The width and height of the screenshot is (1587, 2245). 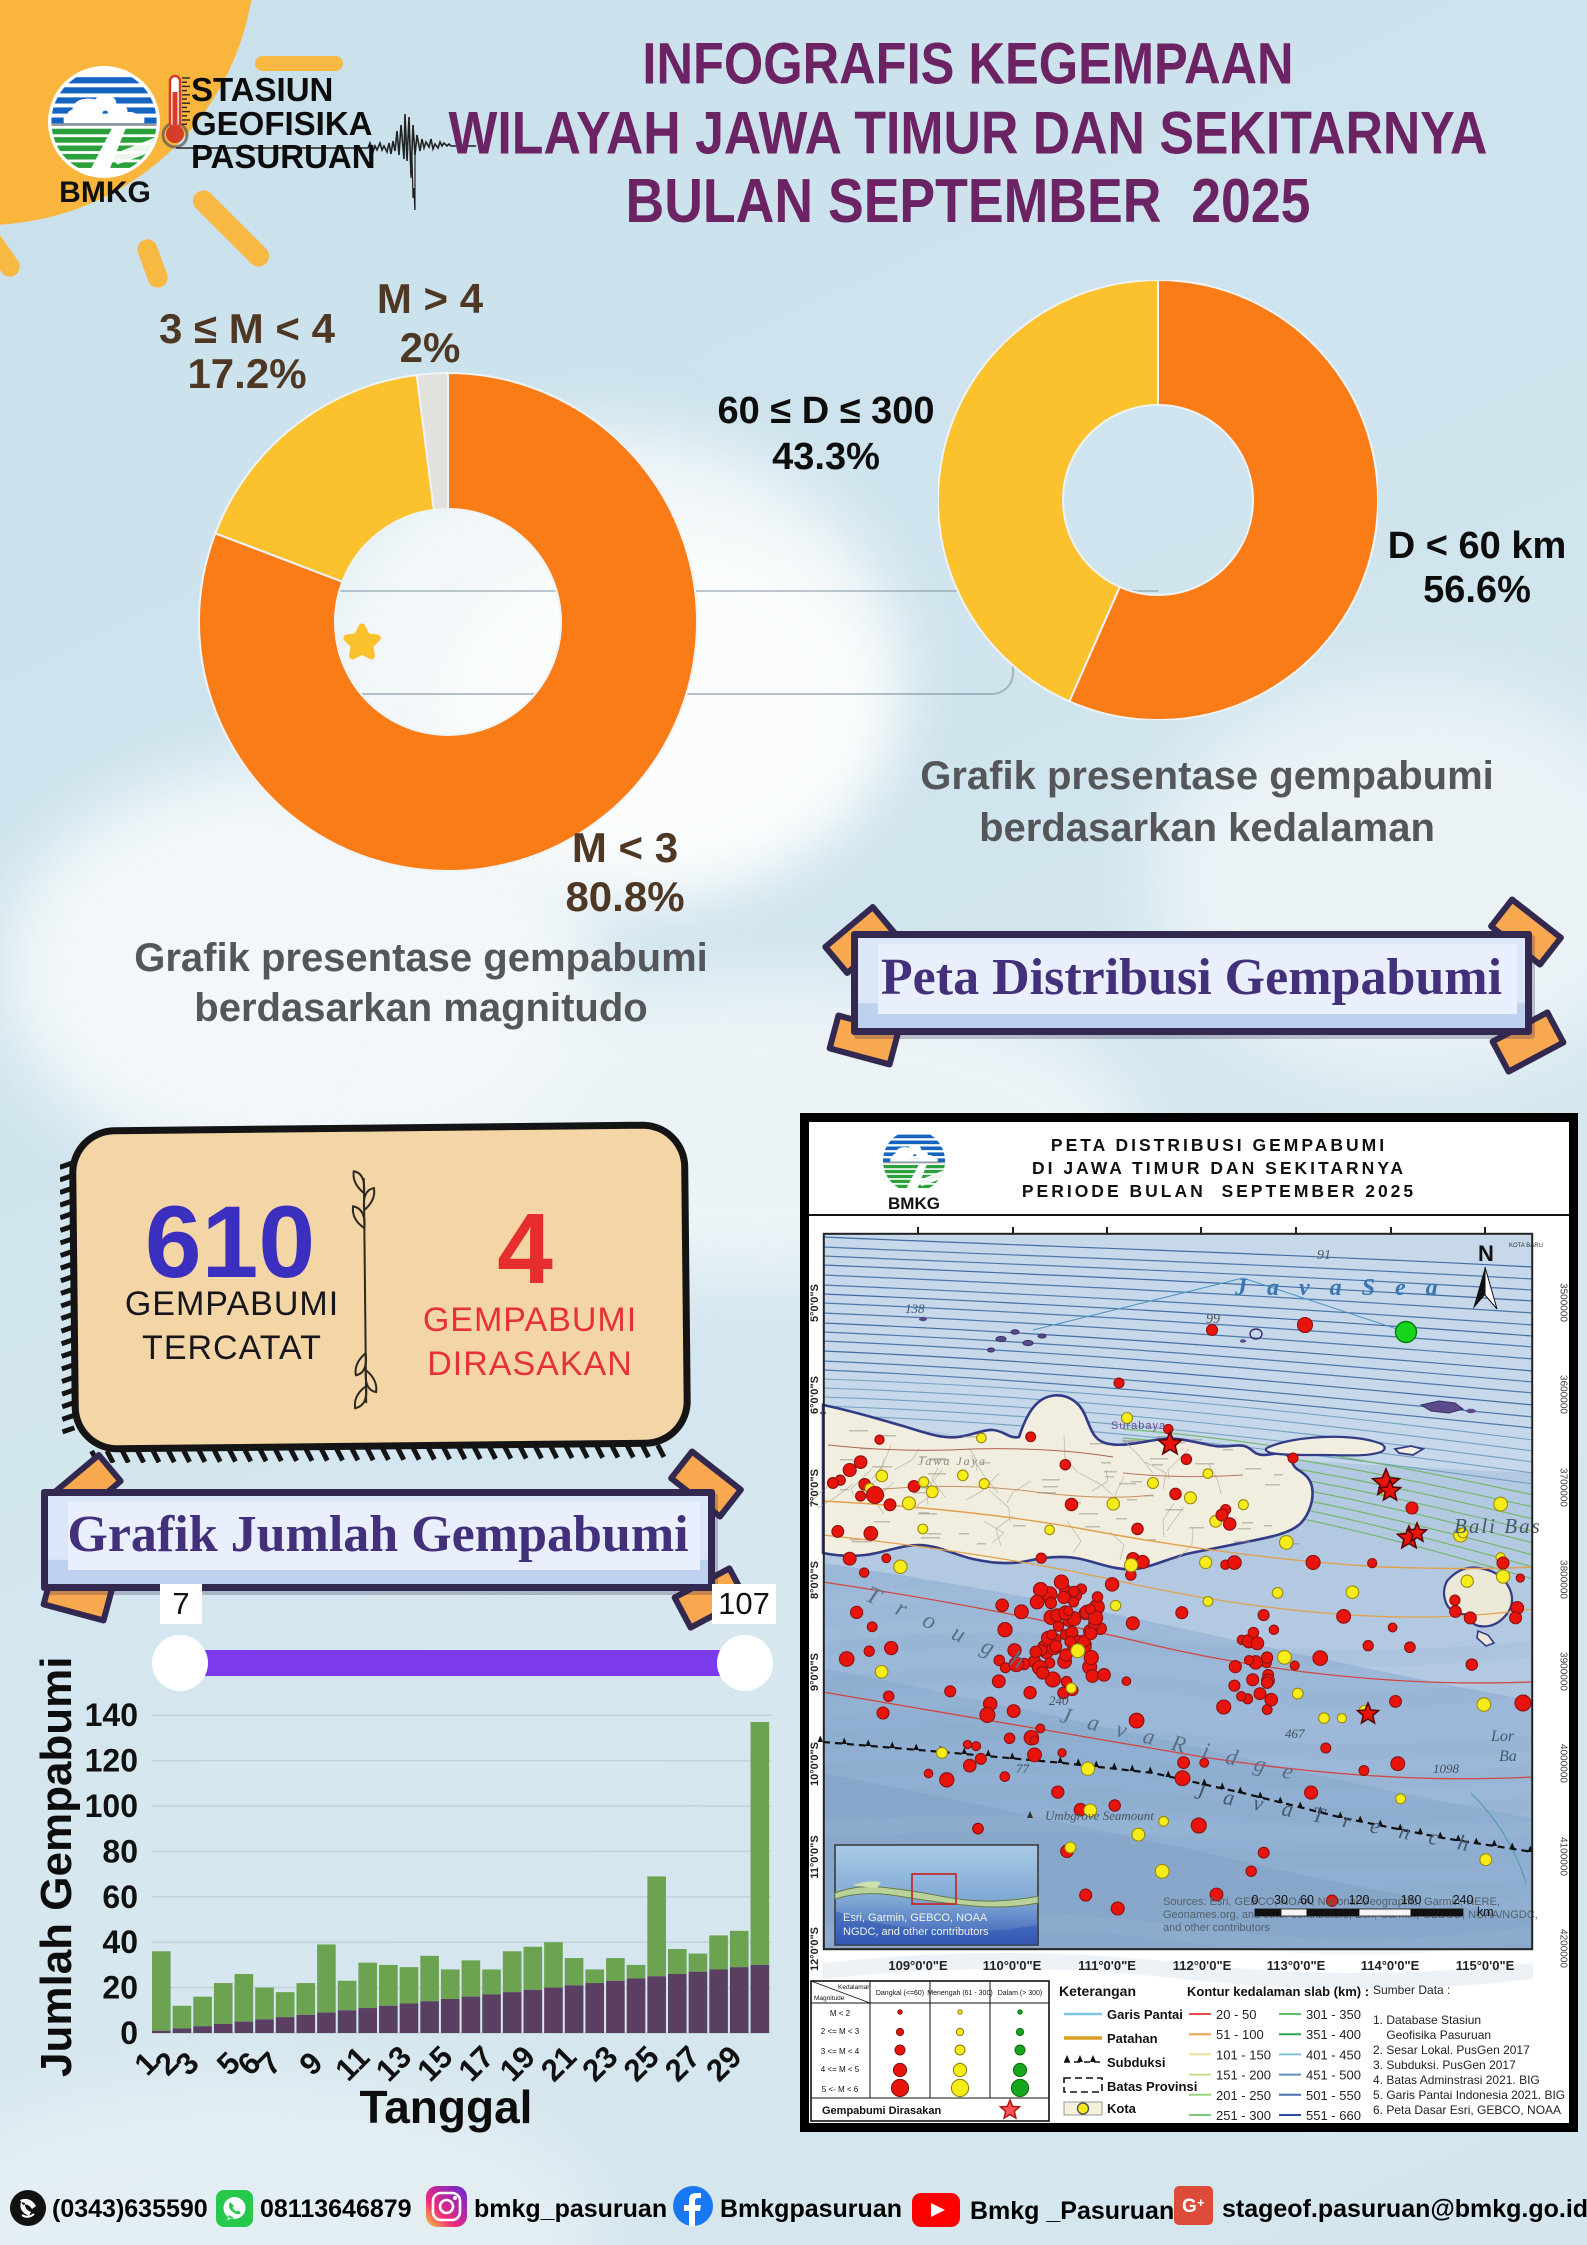 What do you see at coordinates (840, 2031) in the screenshot?
I see `svg-text: 2 <= M < 3` at bounding box center [840, 2031].